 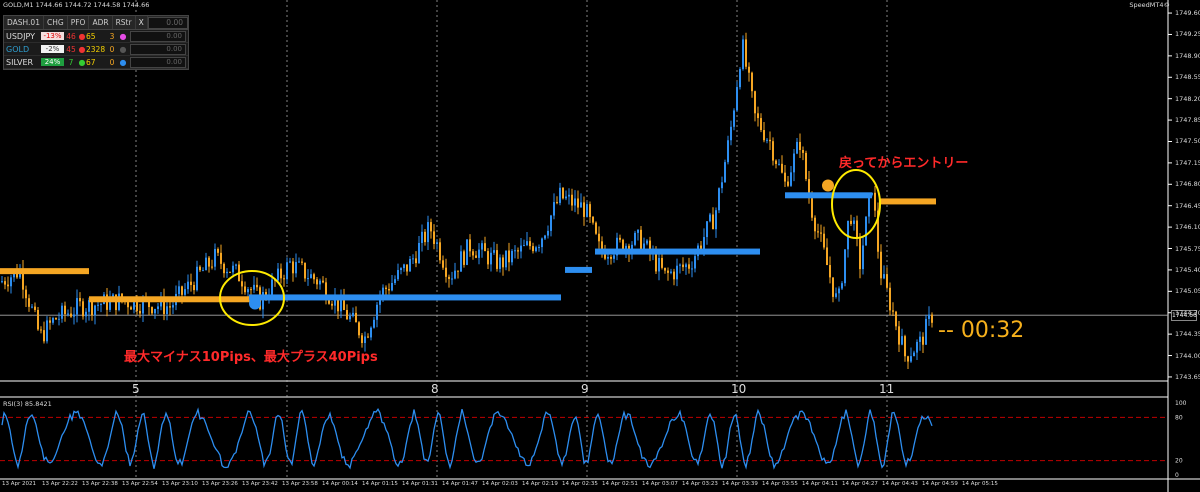 What do you see at coordinates (180, 484) in the screenshot?
I see `time-tick-label: 13 Apr 23:10` at bounding box center [180, 484].